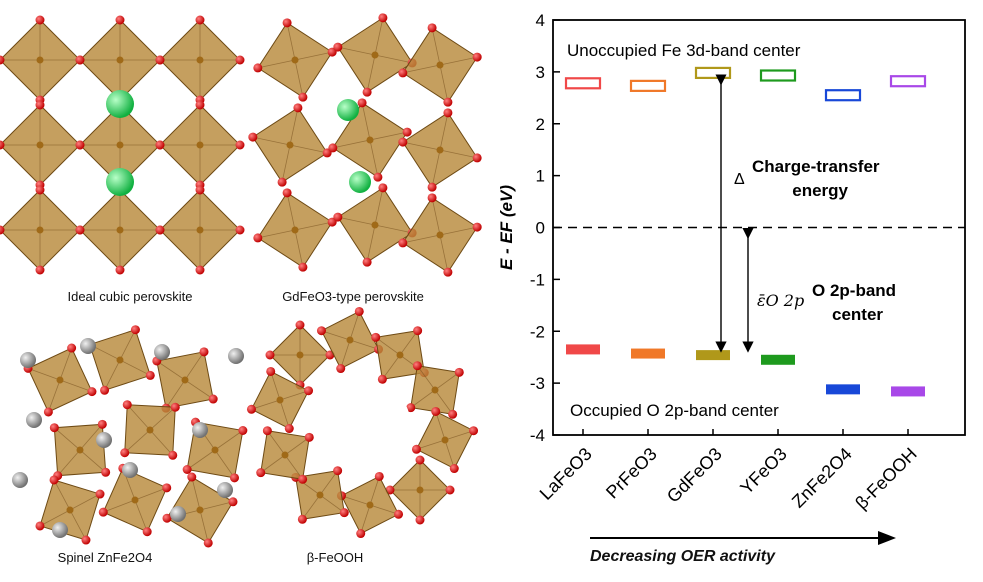 This screenshot has width=983, height=582. What do you see at coordinates (537, 435) in the screenshot?
I see `y-tick-label: -4` at bounding box center [537, 435].